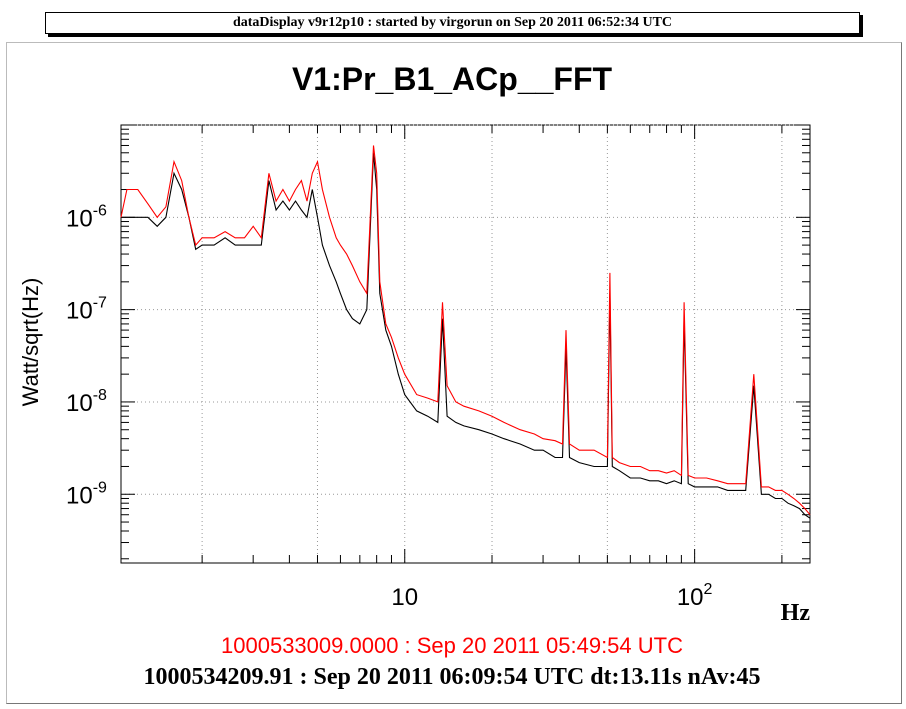 This screenshot has height=709, width=906. Describe the element at coordinates (86, 494) in the screenshot. I see `y-tick-label: 10⁻⁹` at that location.